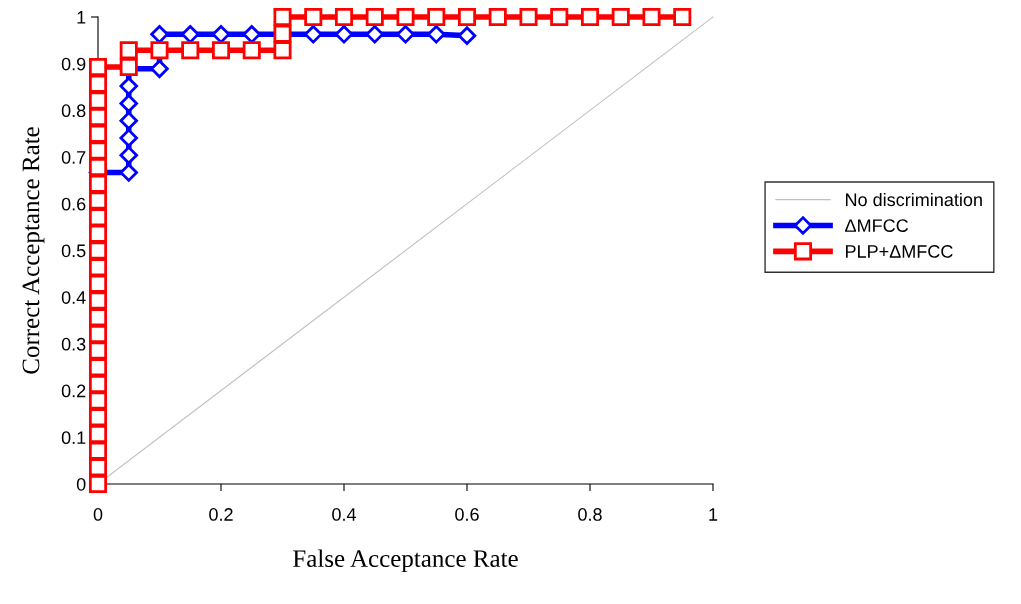 Image resolution: width=1021 pixels, height=604 pixels. Describe the element at coordinates (33, 250) in the screenshot. I see `y-axis-title: Correct Acceptance Rate` at that location.